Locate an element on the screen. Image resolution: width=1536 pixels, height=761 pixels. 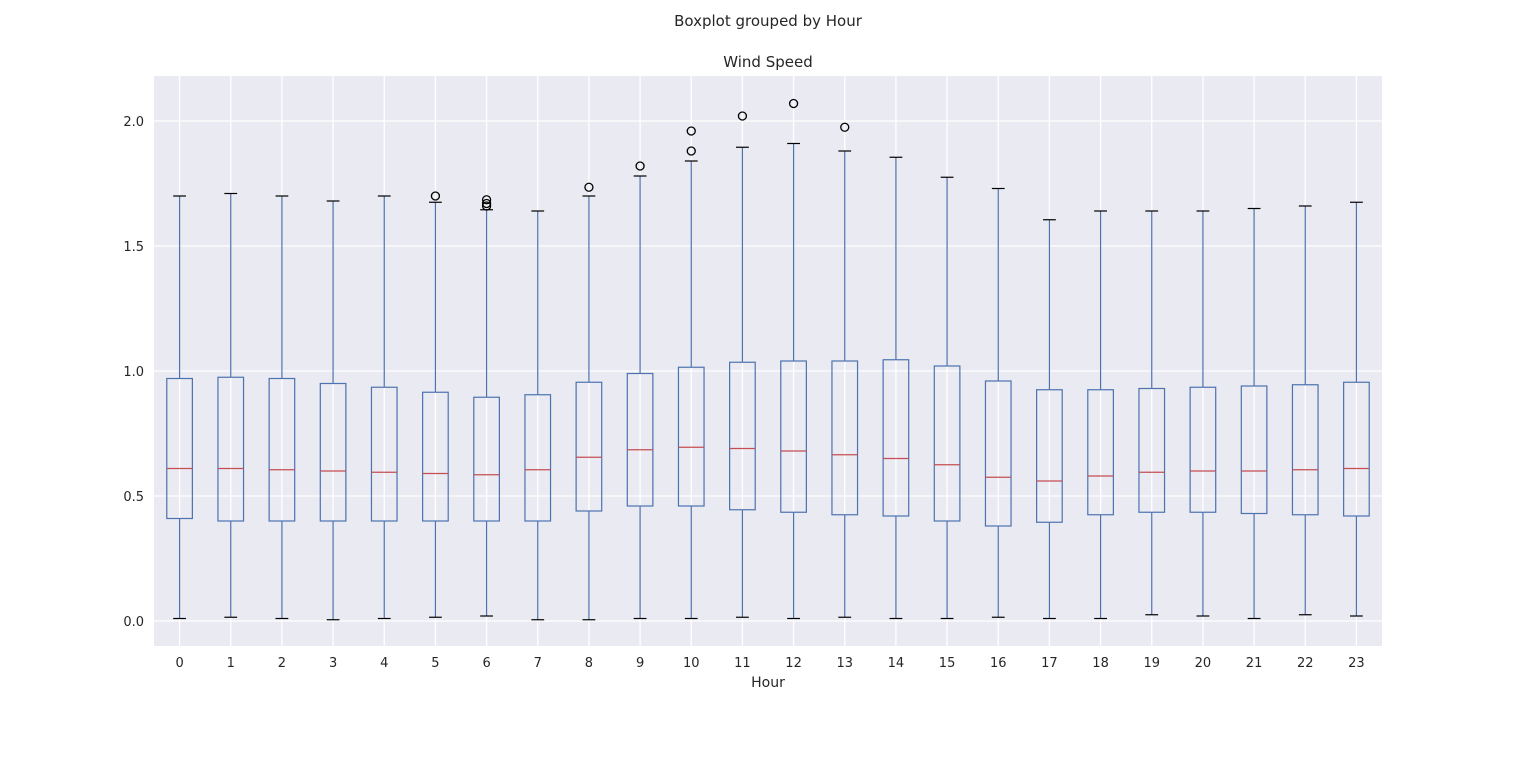
x-tick-label: 20 is located at coordinates (1203, 663).